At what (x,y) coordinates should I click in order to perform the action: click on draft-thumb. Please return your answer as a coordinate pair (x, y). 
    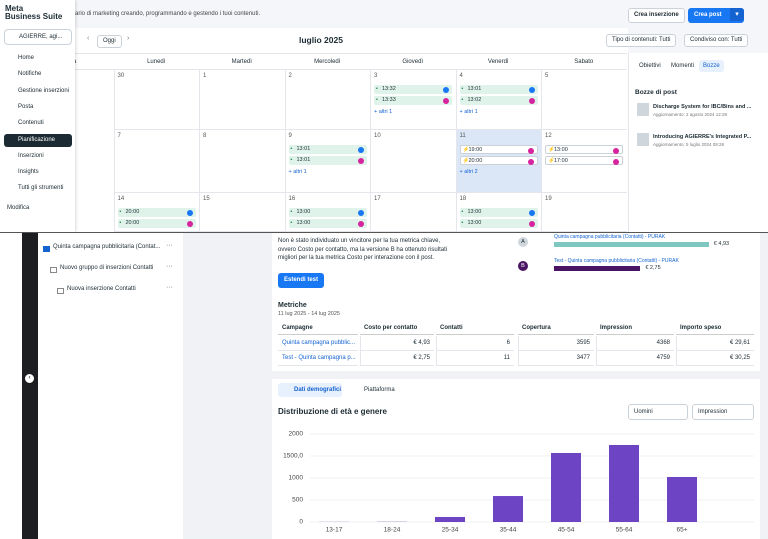
    Looking at the image, I should click on (643, 139).